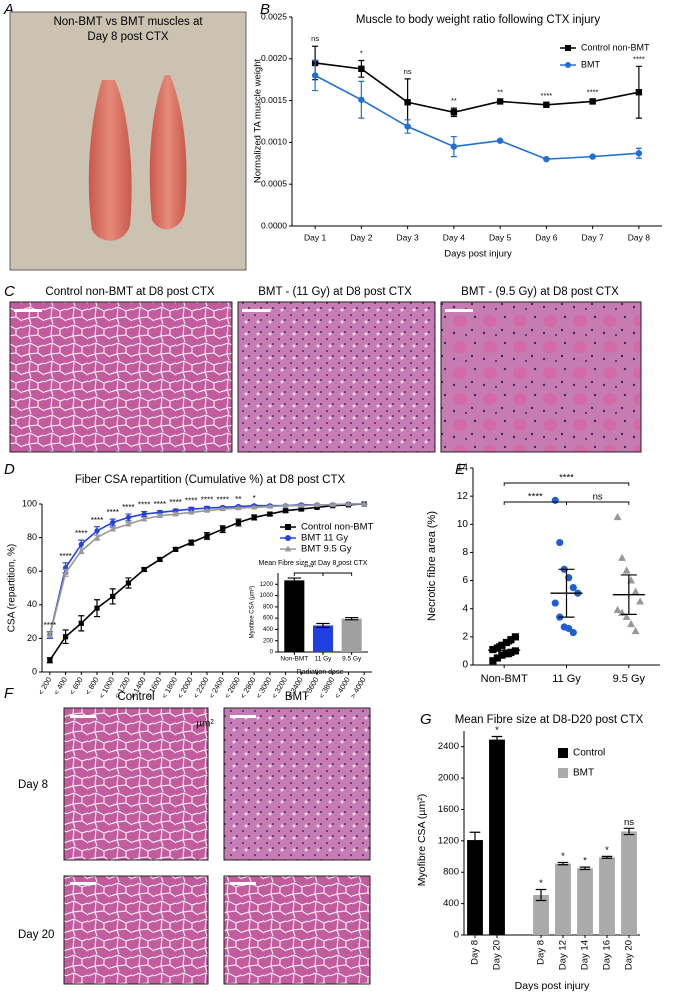 Image resolution: width=687 pixels, height=999 pixels. Describe the element at coordinates (268, 619) in the screenshot. I see `y-tick-label: 600` at that location.